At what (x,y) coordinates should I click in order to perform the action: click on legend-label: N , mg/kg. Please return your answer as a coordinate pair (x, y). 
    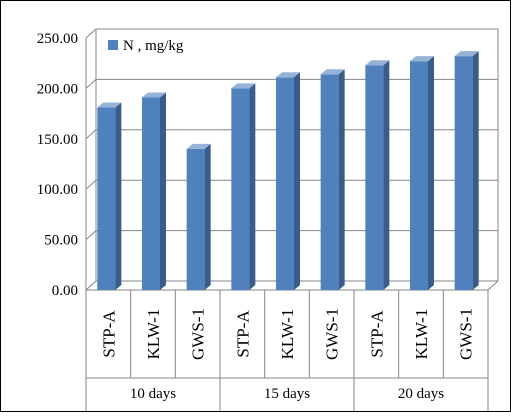
    Looking at the image, I should click on (153, 46).